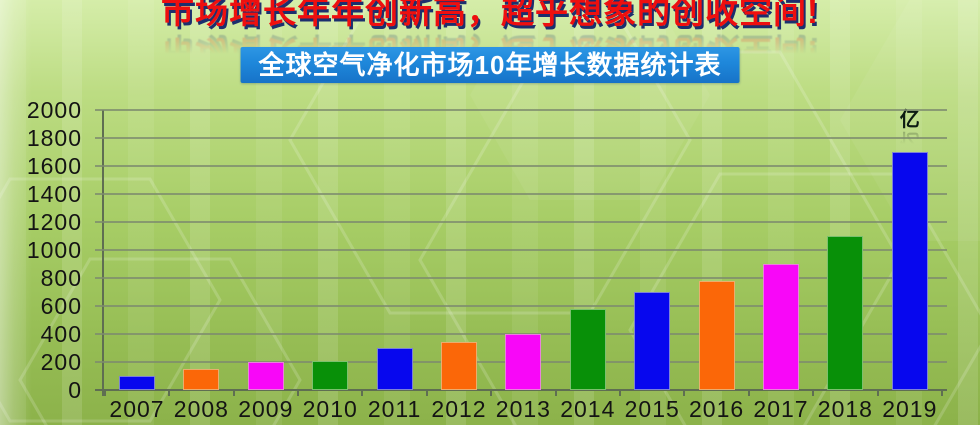 The image size is (980, 425). Describe the element at coordinates (61, 278) in the screenshot. I see `y-axis-label-800: 800` at that location.